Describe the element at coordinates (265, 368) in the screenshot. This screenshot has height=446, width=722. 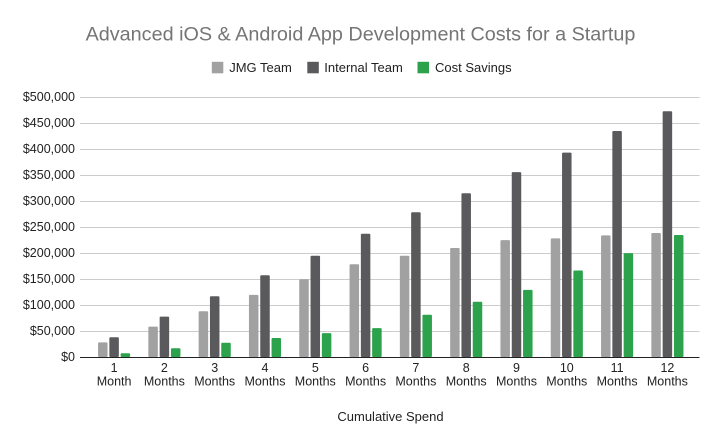
I see `svg-text: 4` at that location.